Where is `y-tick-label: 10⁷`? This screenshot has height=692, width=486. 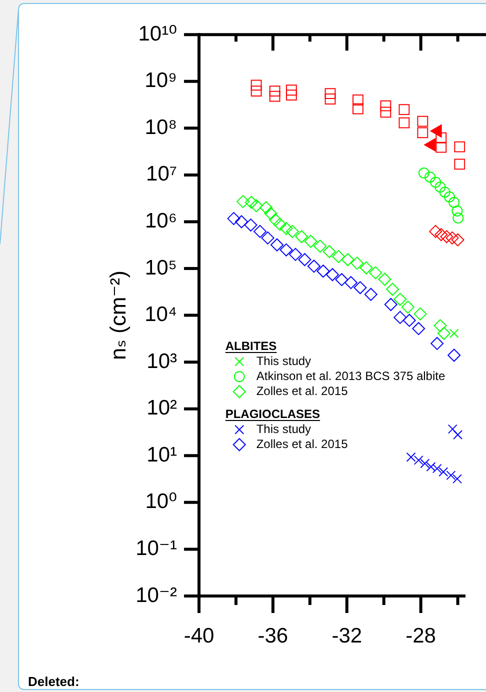 y-tick-label: 10⁷ is located at coordinates (161, 174).